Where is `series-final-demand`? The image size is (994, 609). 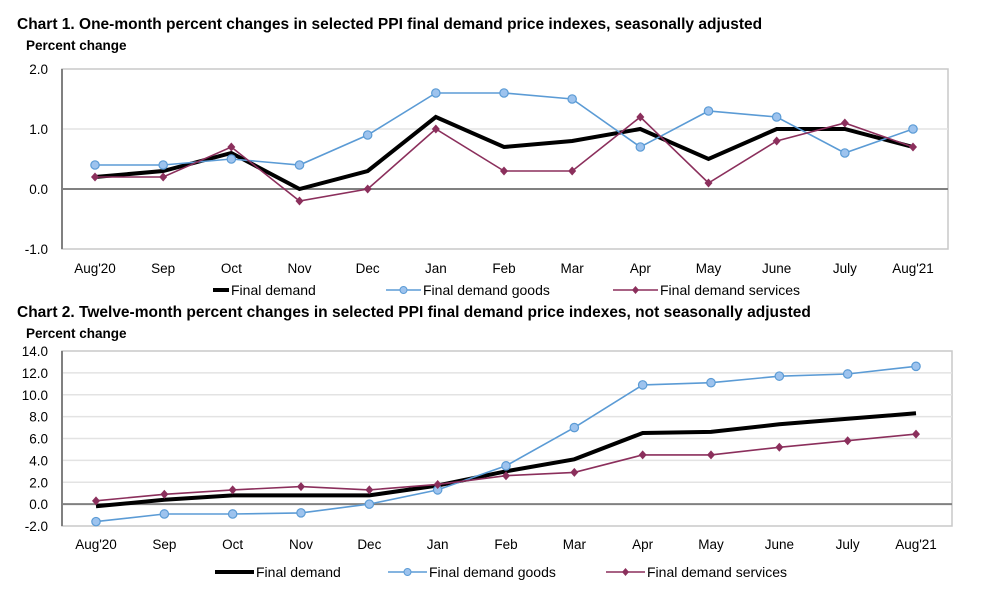 series-final-demand is located at coordinates (504, 153).